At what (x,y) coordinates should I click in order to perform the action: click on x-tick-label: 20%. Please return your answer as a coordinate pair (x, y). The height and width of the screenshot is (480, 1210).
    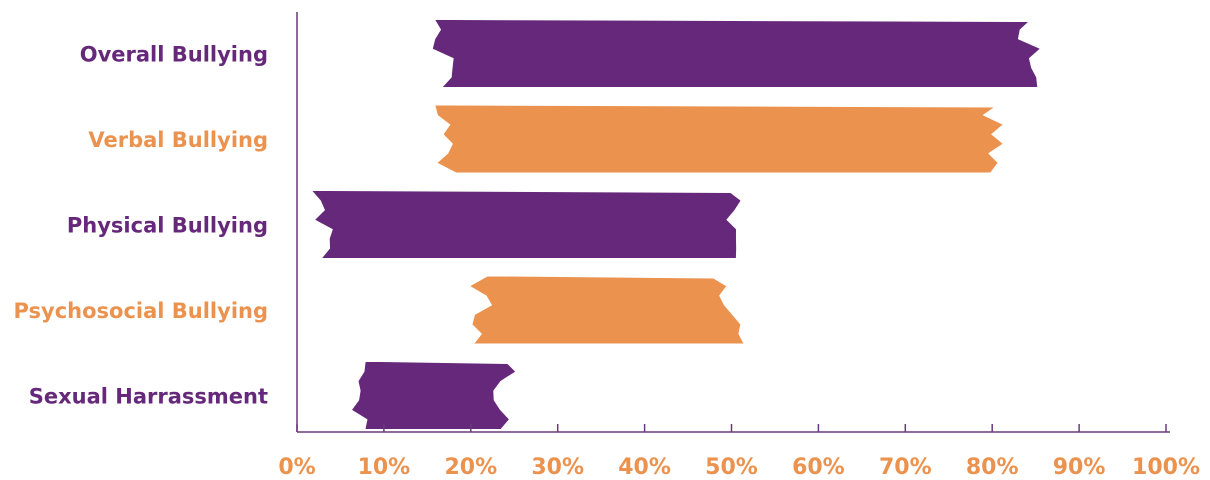
    Looking at the image, I should click on (470, 467).